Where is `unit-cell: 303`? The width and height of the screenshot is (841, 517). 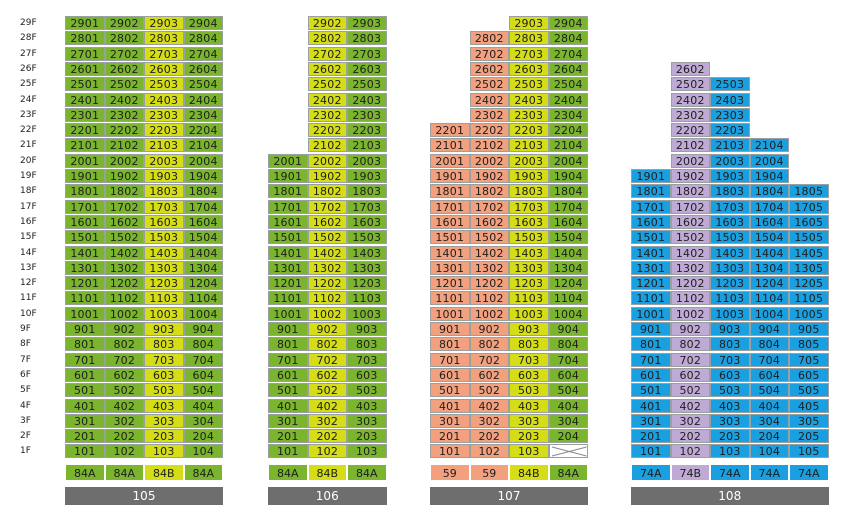
unit-cell: 303 is located at coordinates (367, 420).